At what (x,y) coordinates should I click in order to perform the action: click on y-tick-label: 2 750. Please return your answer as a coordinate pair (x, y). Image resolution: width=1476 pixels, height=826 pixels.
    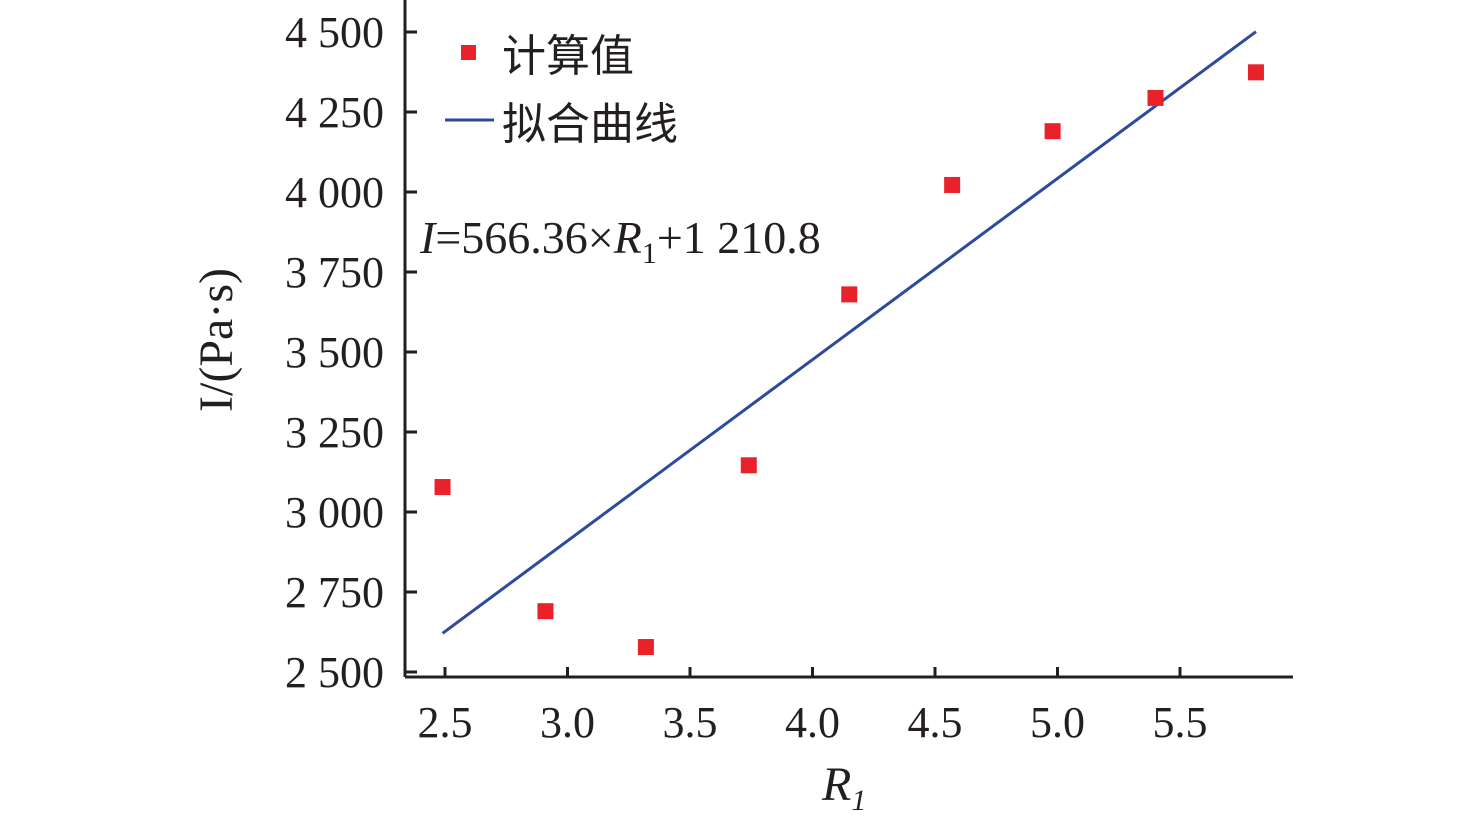
    Looking at the image, I should click on (334, 592).